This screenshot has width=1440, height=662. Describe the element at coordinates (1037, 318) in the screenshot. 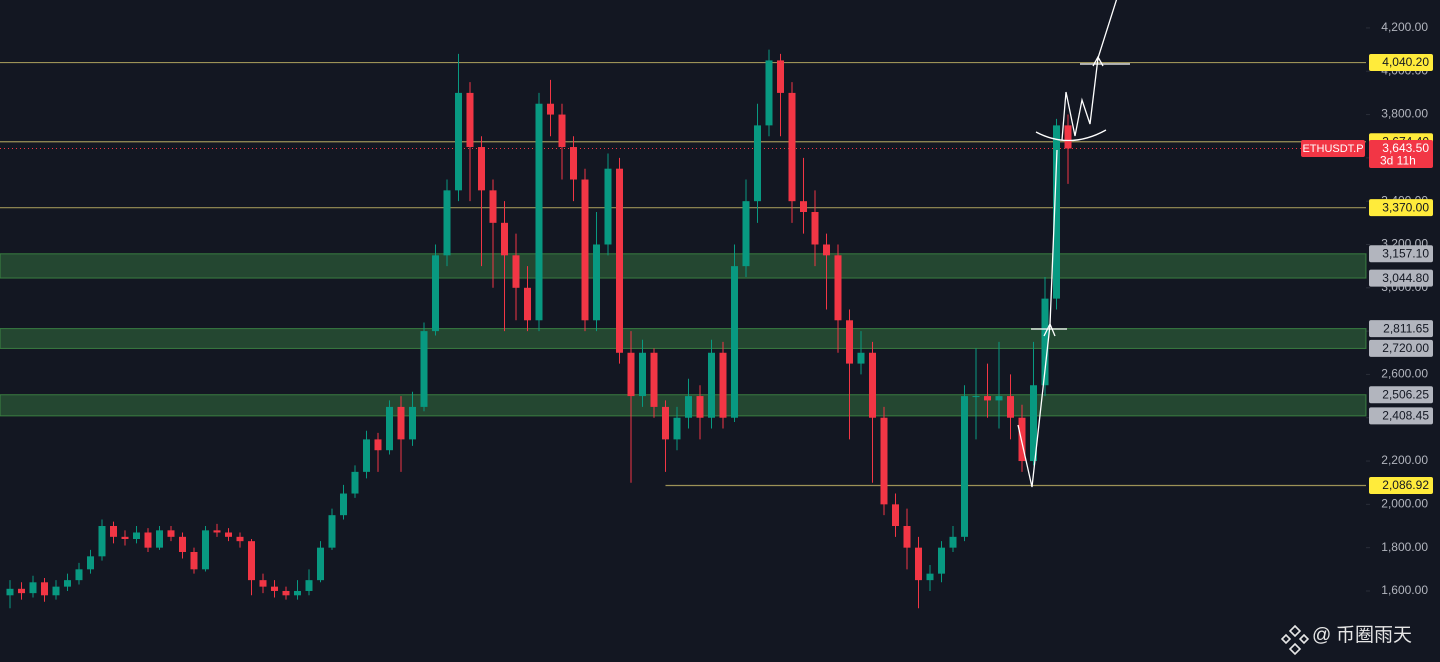

I see `drawn-path` at that location.